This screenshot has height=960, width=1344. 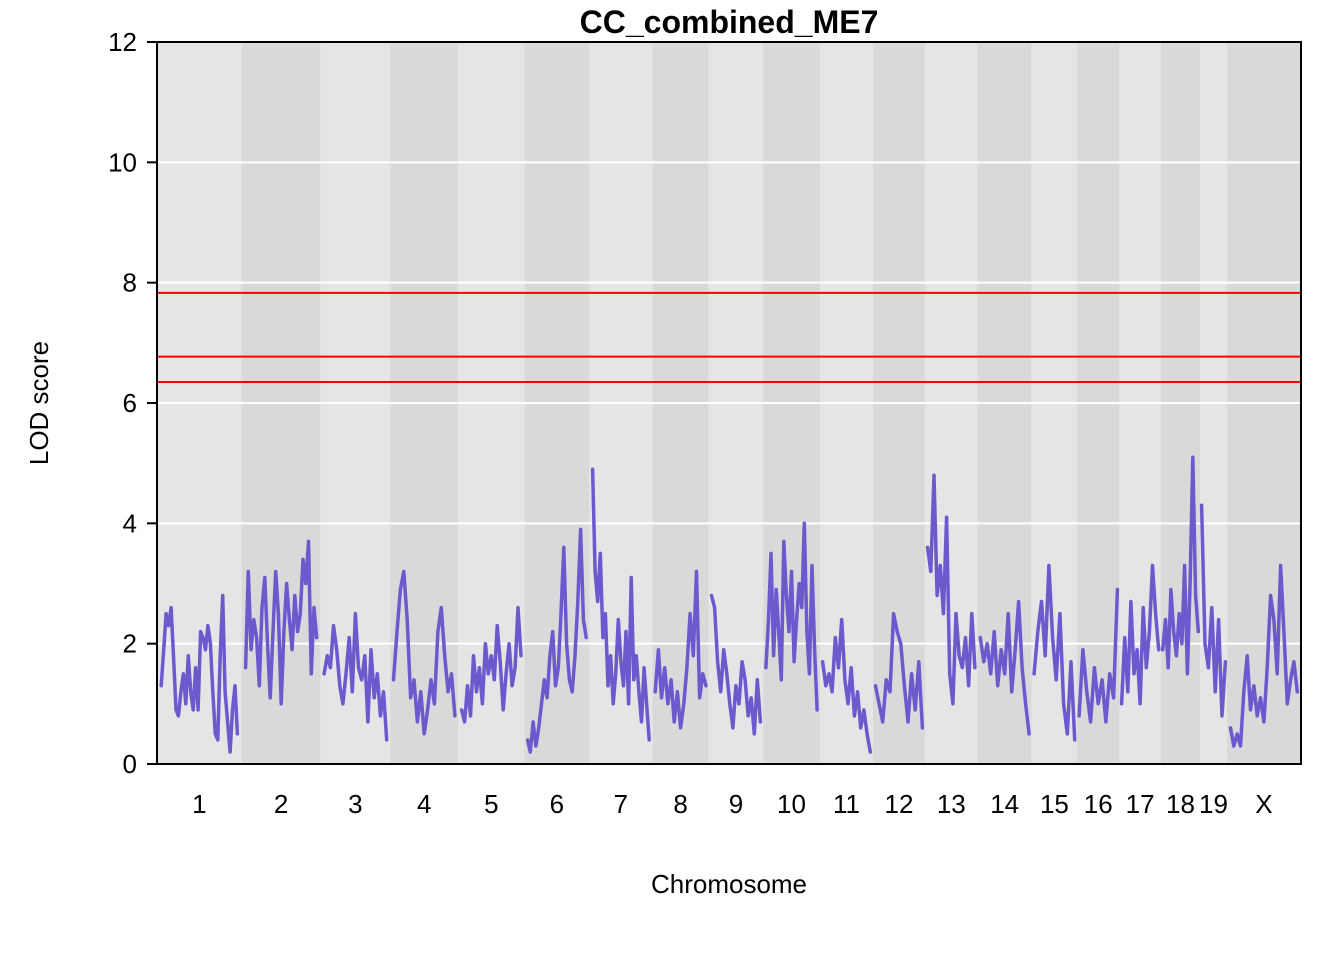 What do you see at coordinates (1264, 655) in the screenshot?
I see `lod-line-chr-X` at bounding box center [1264, 655].